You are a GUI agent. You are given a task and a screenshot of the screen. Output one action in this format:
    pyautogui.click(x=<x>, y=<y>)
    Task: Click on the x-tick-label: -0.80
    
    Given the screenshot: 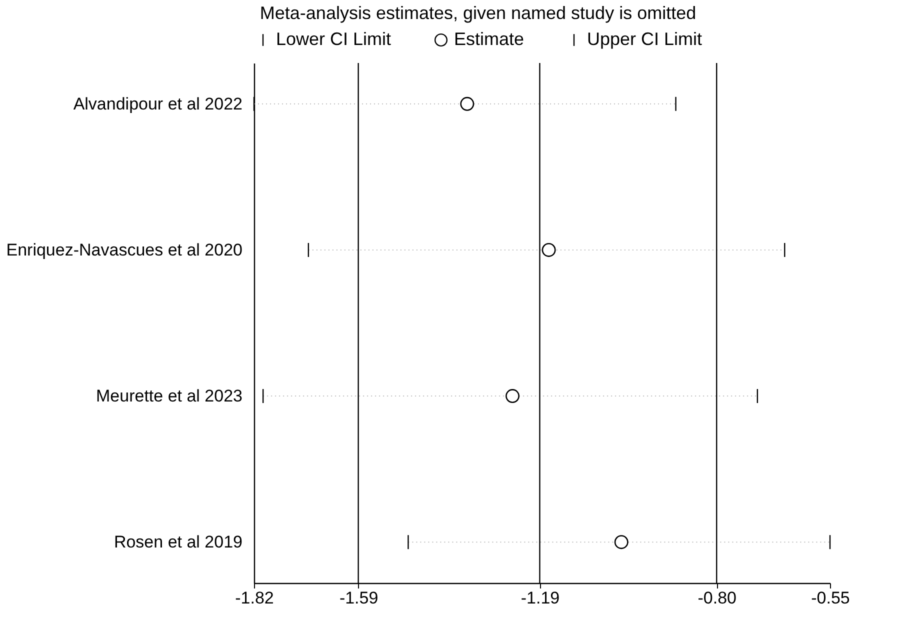 What is the action you would take?
    pyautogui.click(x=717, y=598)
    